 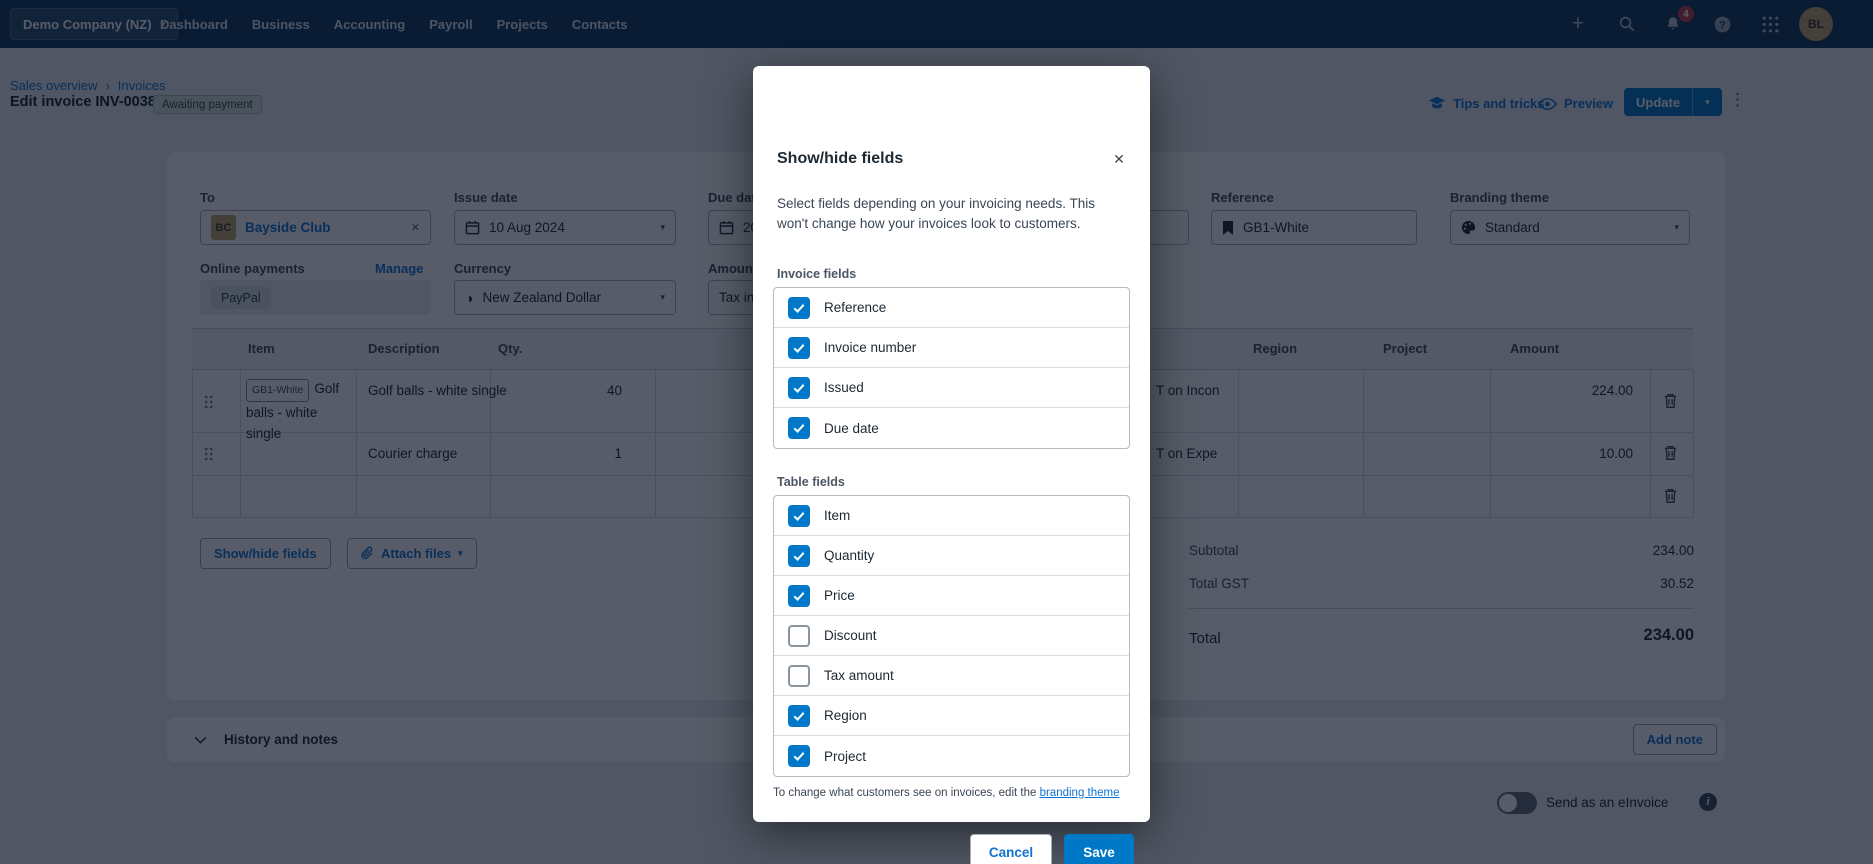 What do you see at coordinates (951, 388) in the screenshot?
I see `checkbox-row-issued: Issued` at bounding box center [951, 388].